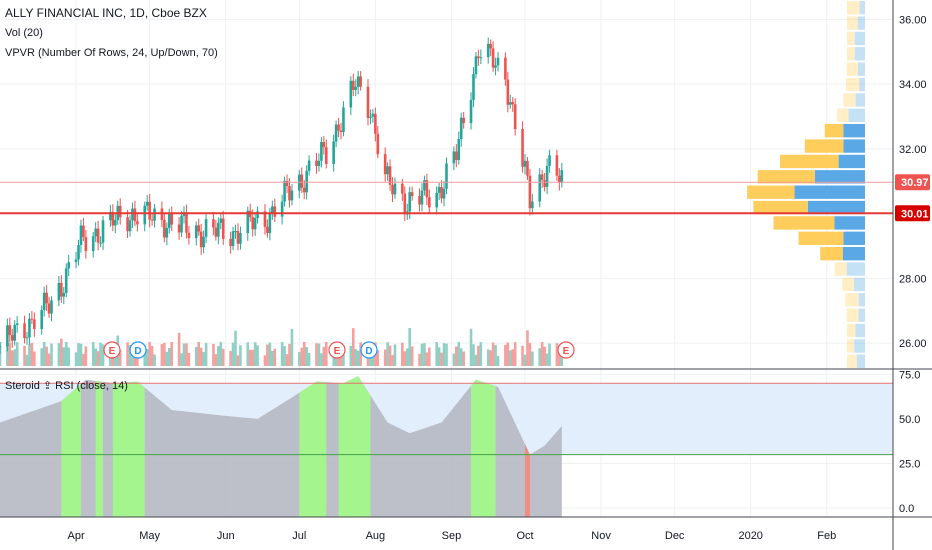 The width and height of the screenshot is (932, 550). Describe the element at coordinates (913, 182) in the screenshot. I see `price-axis: 36.00 34.00 32.00 28.00 26.00` at that location.